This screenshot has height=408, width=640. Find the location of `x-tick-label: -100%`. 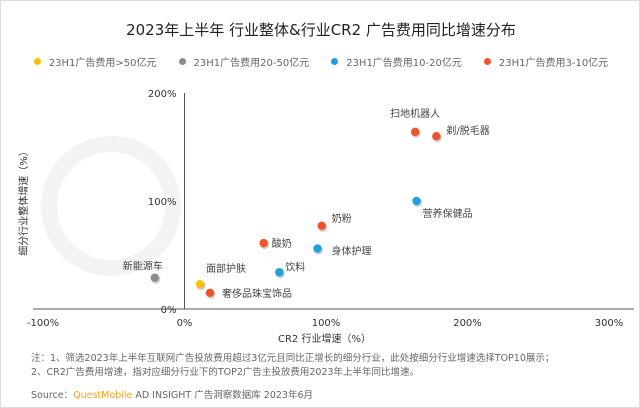

x-tick-label: -100% is located at coordinates (43, 323).